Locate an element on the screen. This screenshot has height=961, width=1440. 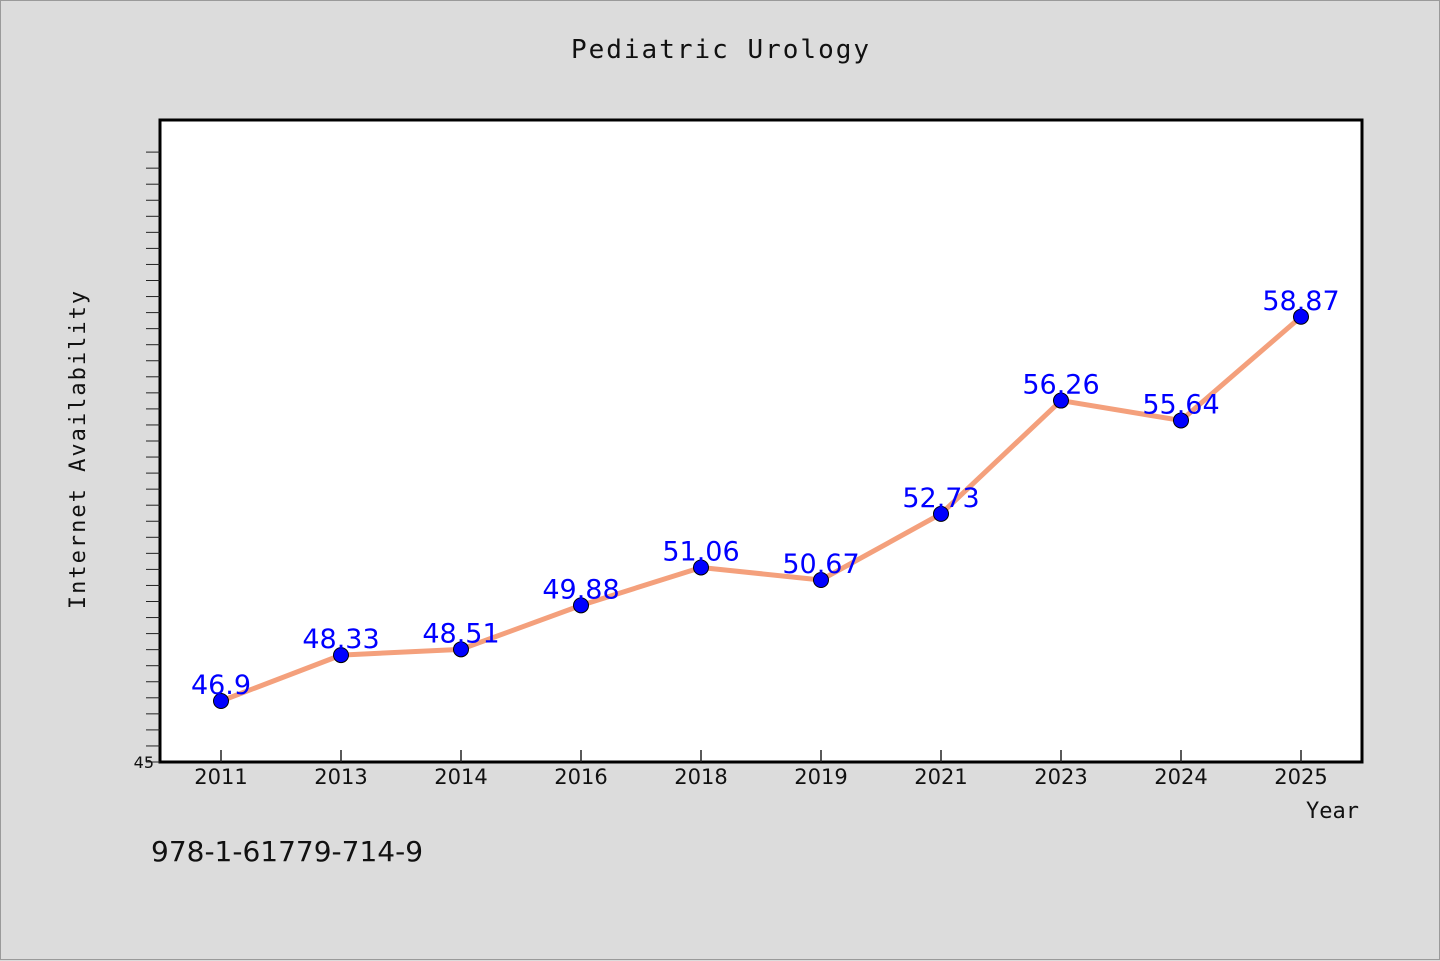
x-tick-label: 2025 is located at coordinates (1300, 777).